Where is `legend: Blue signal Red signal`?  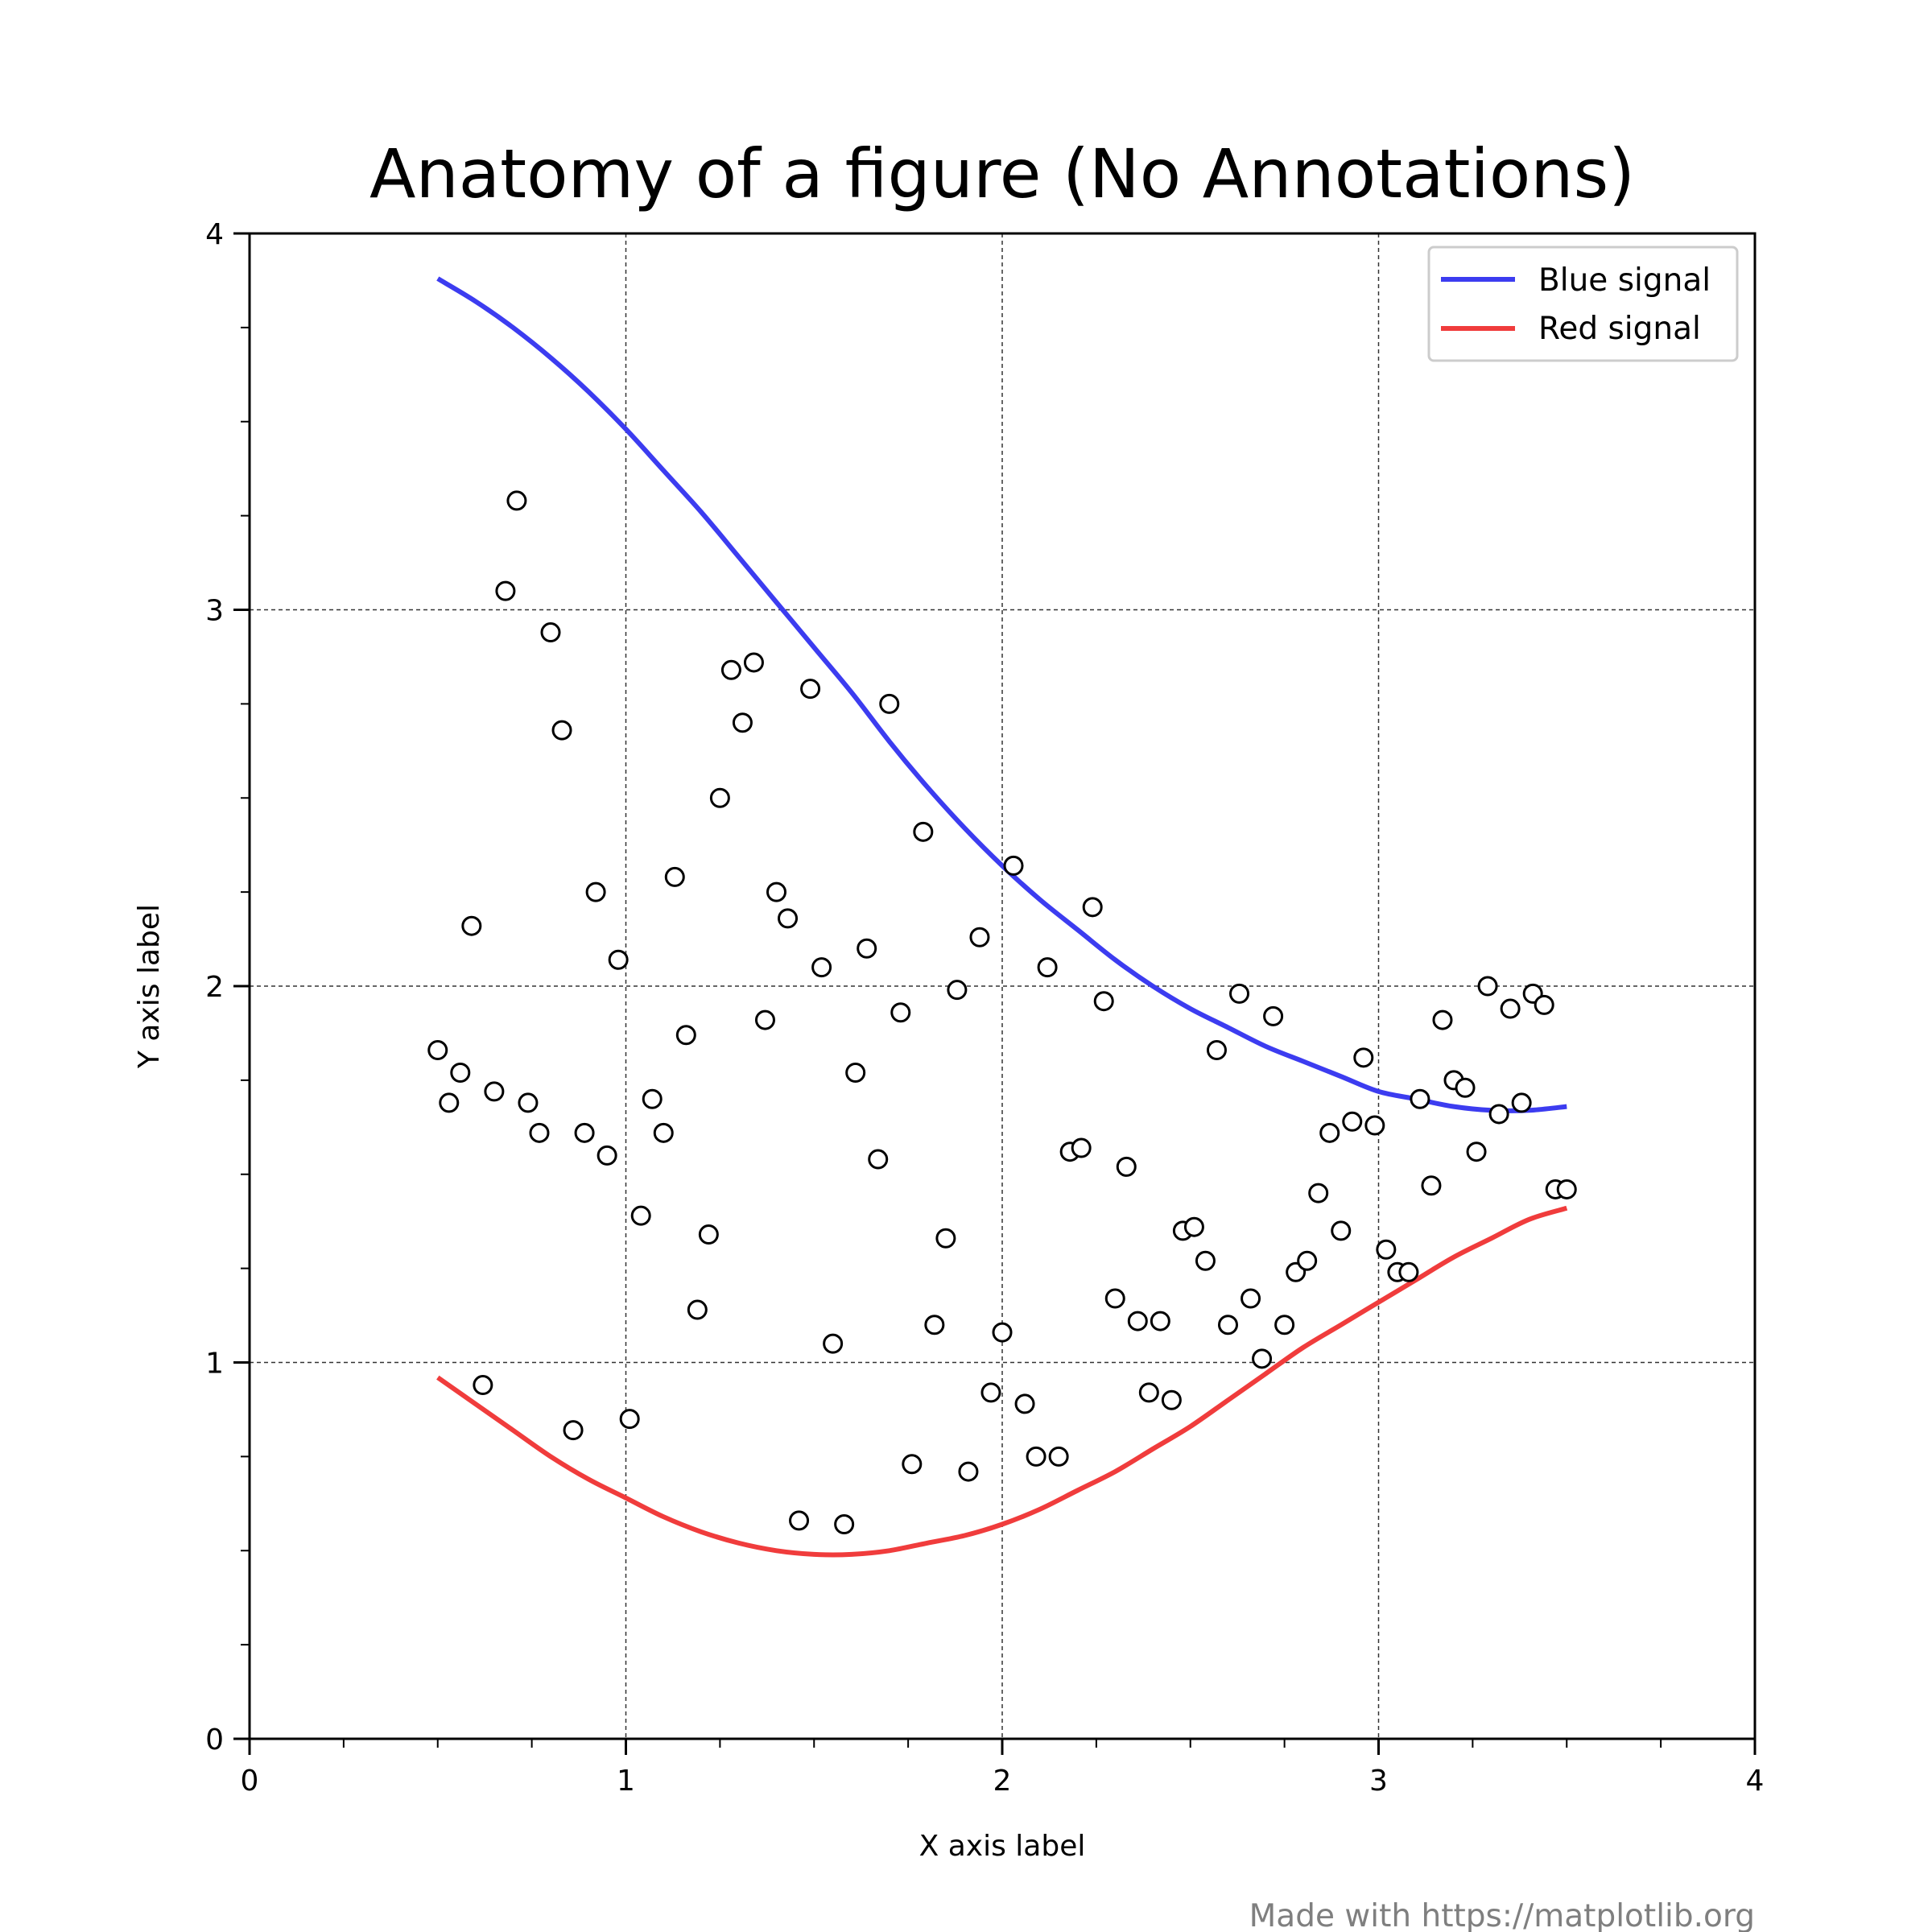 legend: Blue signal Red signal is located at coordinates (1583, 304).